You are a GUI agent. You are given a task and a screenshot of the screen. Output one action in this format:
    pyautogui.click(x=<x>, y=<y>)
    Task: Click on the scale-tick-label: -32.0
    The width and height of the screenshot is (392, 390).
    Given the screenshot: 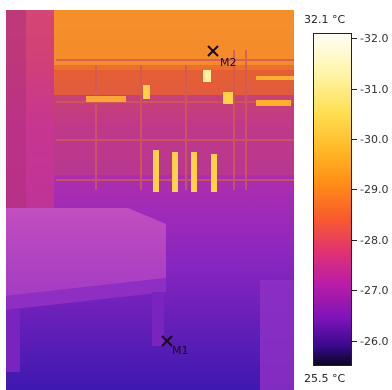 What is the action you would take?
    pyautogui.click(x=374, y=39)
    